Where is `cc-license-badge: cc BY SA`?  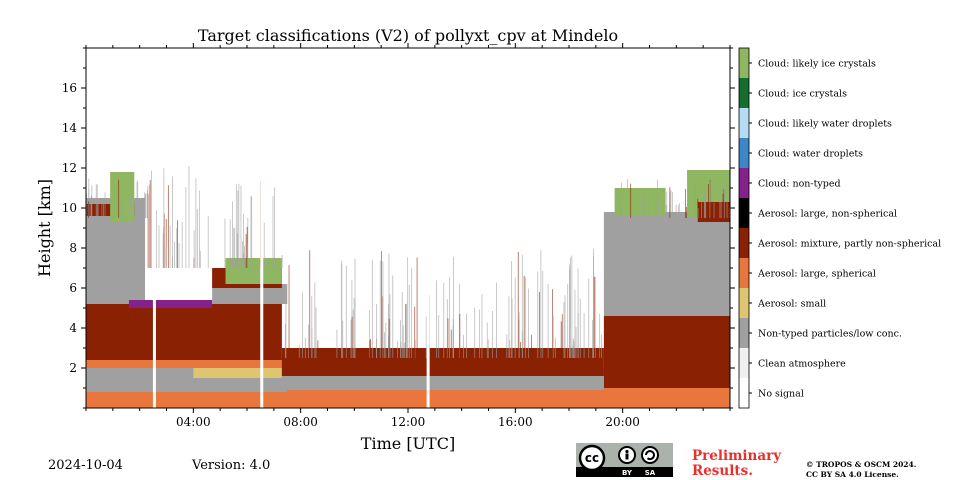 cc-license-badge: cc BY SA is located at coordinates (624, 460).